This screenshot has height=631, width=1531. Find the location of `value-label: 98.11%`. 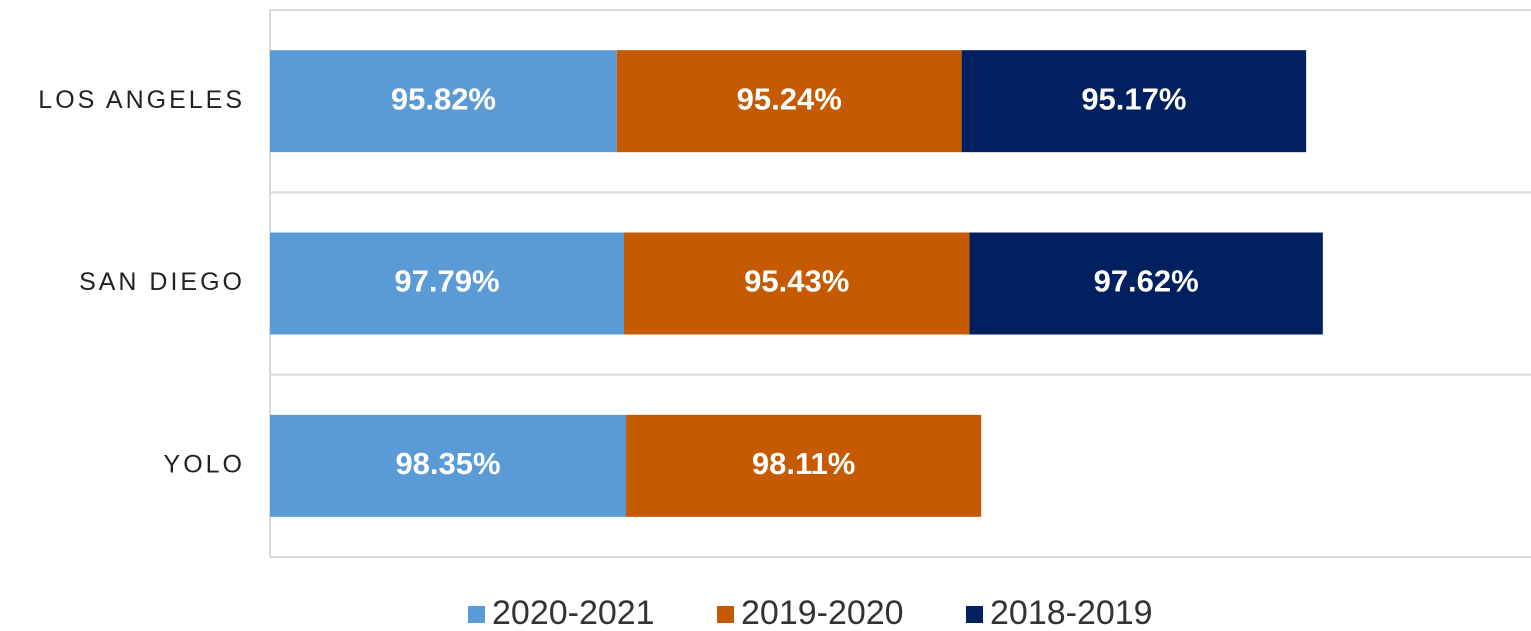

value-label: 98.11% is located at coordinates (803, 463).